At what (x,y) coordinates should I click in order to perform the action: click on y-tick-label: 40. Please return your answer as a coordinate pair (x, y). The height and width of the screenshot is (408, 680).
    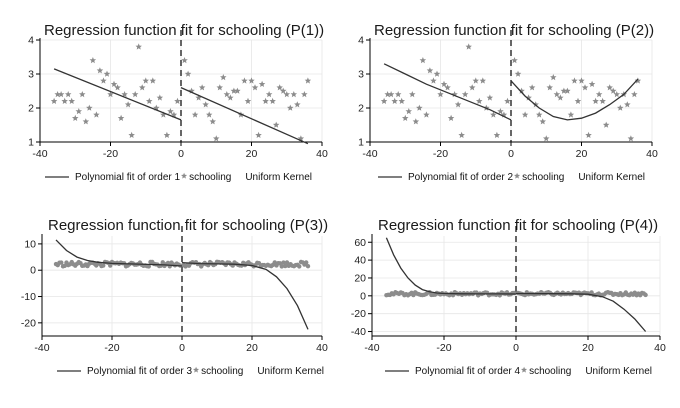
    Looking at the image, I should click on (360, 261).